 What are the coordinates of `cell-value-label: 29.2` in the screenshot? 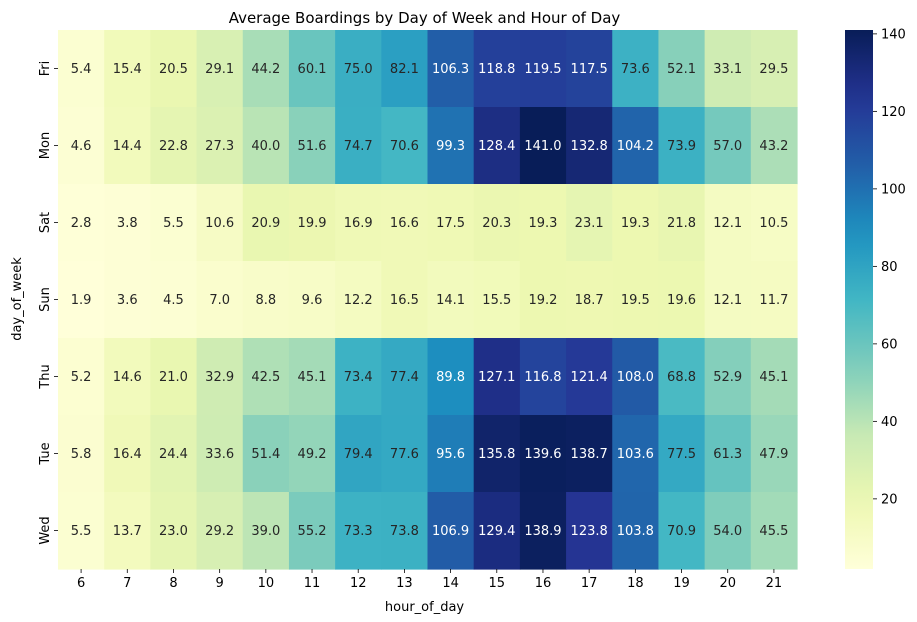 It's located at (219, 531).